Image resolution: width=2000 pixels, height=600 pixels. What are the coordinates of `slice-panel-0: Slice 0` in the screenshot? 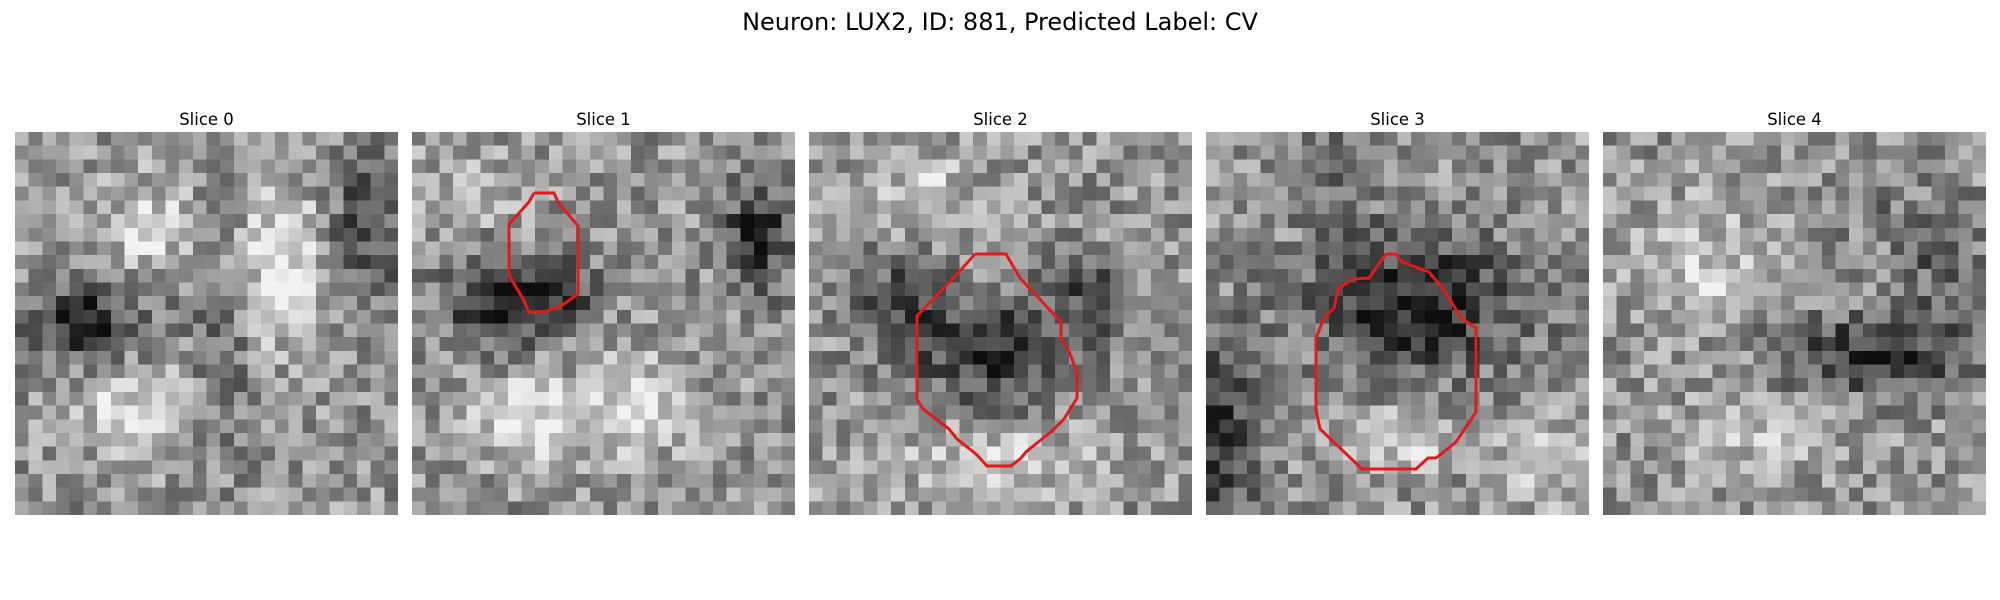 It's located at (206, 312).